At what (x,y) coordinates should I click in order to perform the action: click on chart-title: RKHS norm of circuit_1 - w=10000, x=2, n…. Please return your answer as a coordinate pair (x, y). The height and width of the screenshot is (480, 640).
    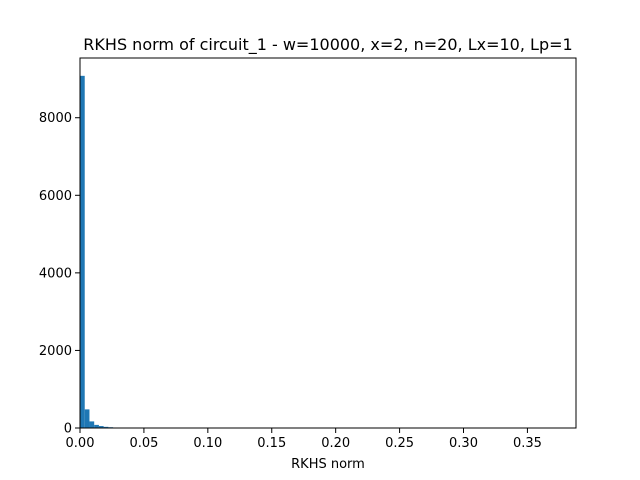
    Looking at the image, I should click on (327, 45).